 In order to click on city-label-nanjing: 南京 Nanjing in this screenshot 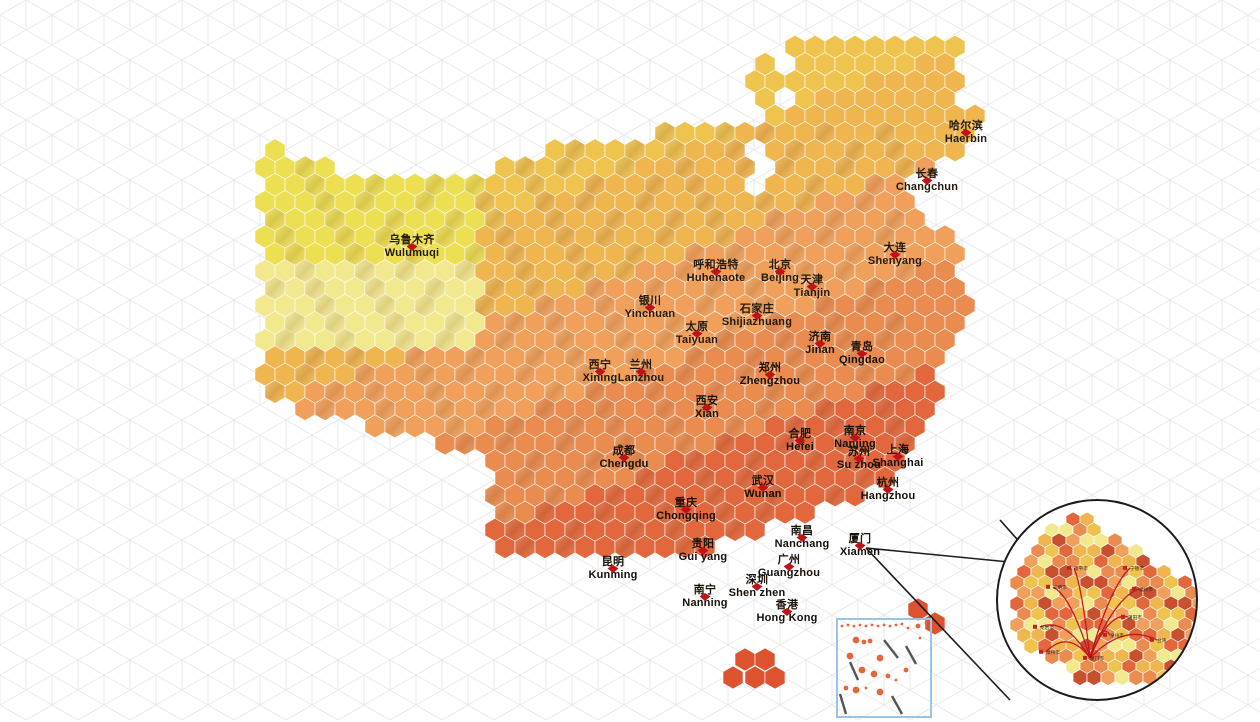, I will do `click(855, 438)`.